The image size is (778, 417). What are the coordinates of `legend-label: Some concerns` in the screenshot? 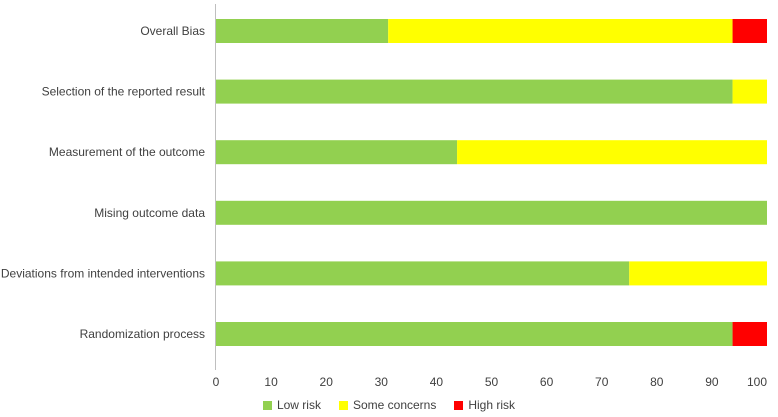 It's located at (394, 405).